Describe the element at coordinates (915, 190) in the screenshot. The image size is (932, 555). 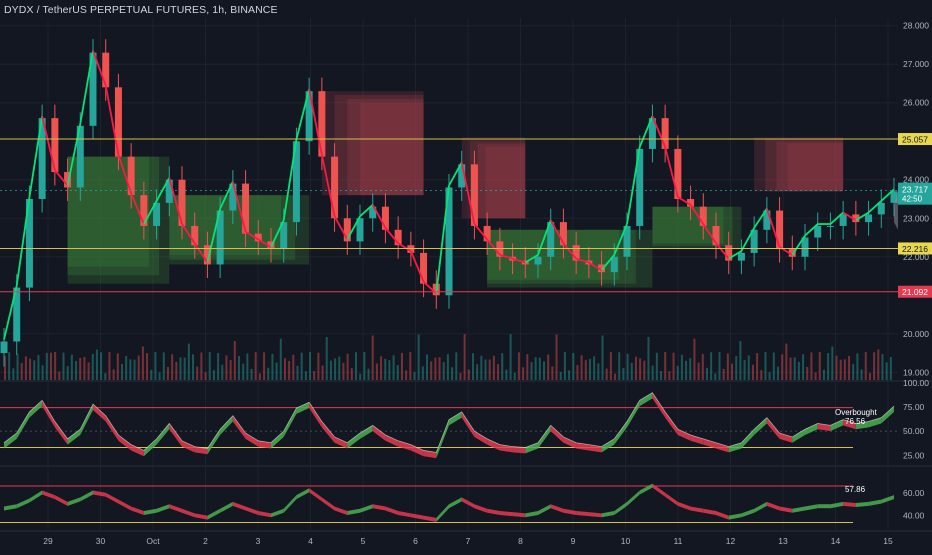
I see `last-price-label: 23.717` at that location.